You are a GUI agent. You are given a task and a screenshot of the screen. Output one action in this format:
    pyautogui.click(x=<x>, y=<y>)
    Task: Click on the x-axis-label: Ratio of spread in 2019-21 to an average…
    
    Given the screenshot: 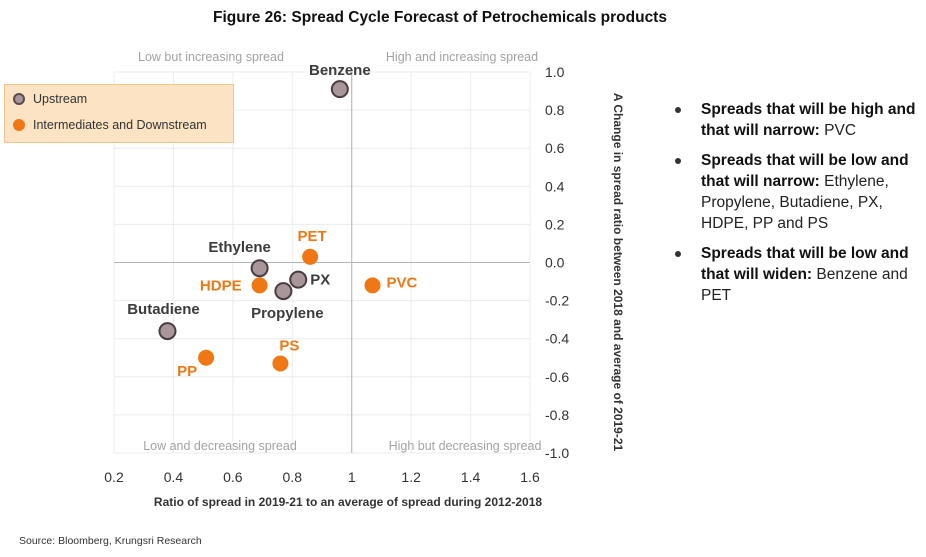 What is the action you would take?
    pyautogui.click(x=348, y=502)
    